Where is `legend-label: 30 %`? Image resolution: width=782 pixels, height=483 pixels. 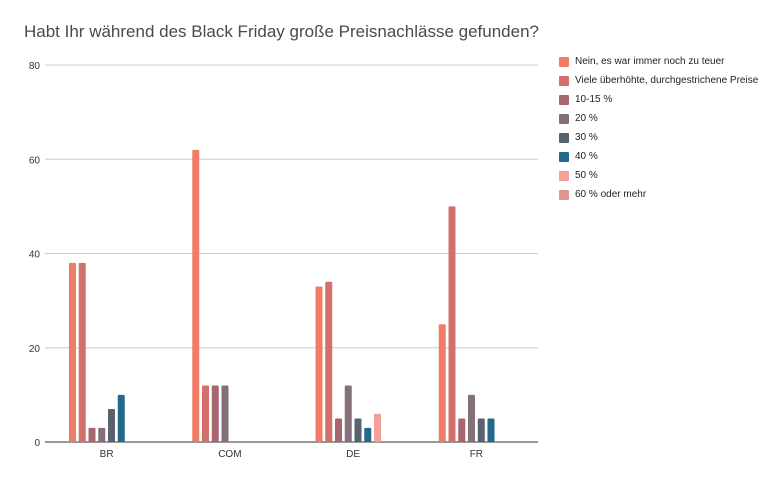
legend-label: 30 % is located at coordinates (586, 137).